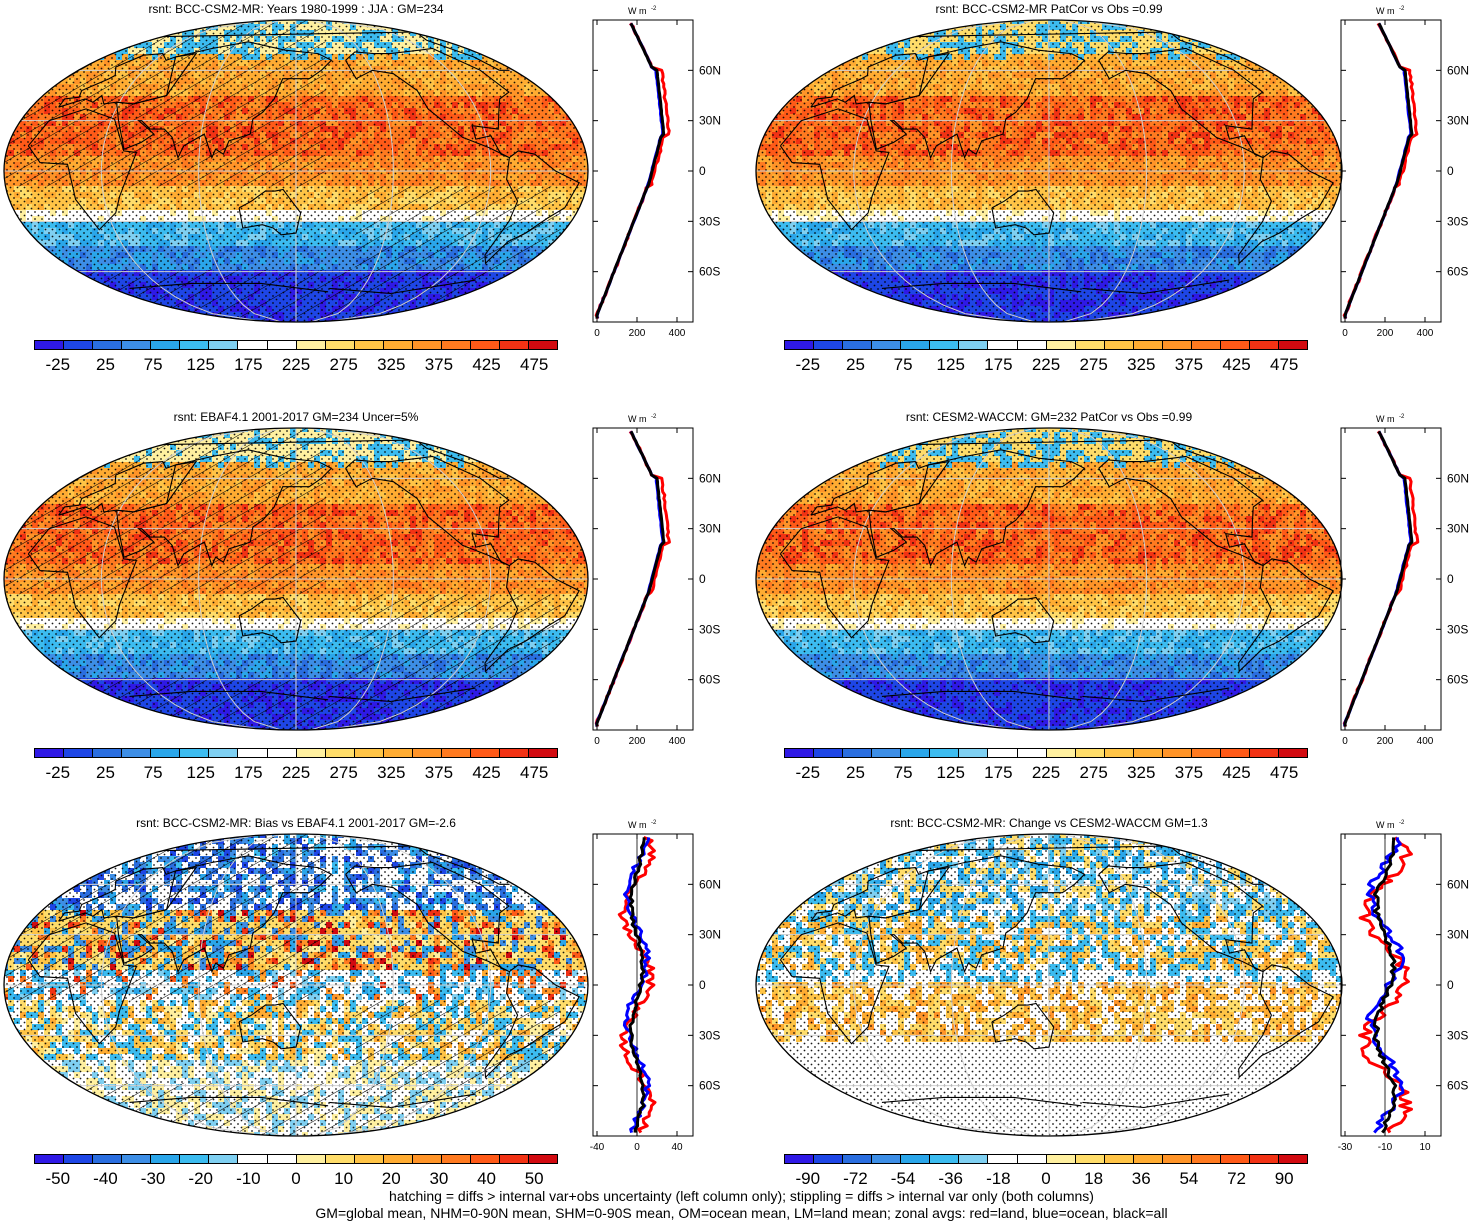 This screenshot has width=1483, height=1221. Describe the element at coordinates (998, 773) in the screenshot. I see `colorbar-label: 175` at that location.